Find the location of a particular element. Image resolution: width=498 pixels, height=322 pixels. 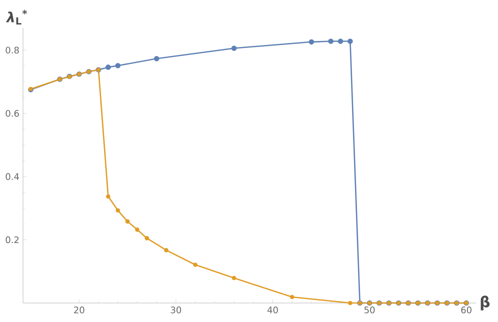

x-tick-label: 20 is located at coordinates (79, 310).